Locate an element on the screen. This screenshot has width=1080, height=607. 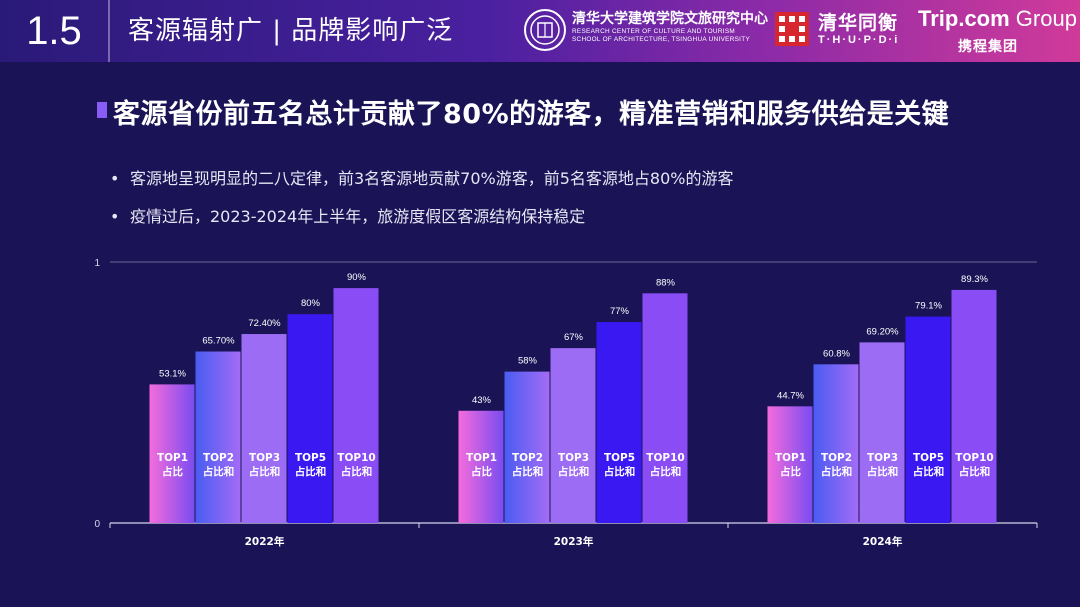
category-label: 2022年 is located at coordinates (265, 541).